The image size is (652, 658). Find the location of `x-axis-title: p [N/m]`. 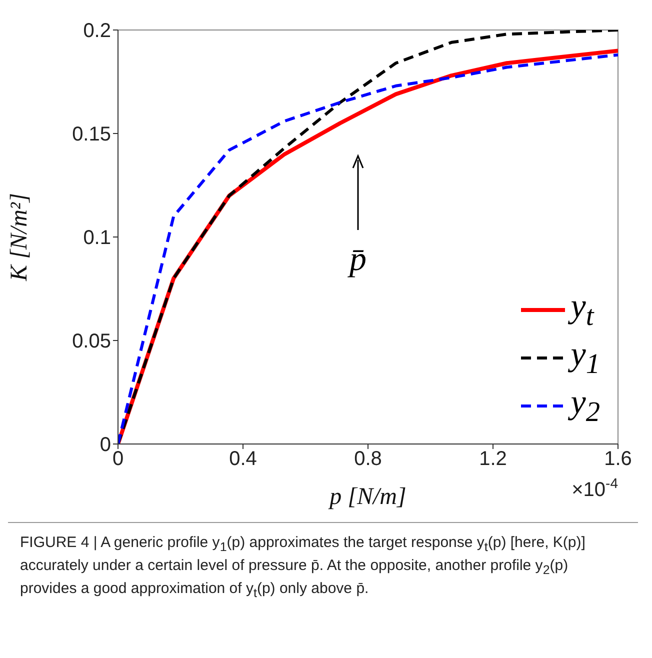

x-axis-title: p [N/m] is located at coordinates (367, 497).